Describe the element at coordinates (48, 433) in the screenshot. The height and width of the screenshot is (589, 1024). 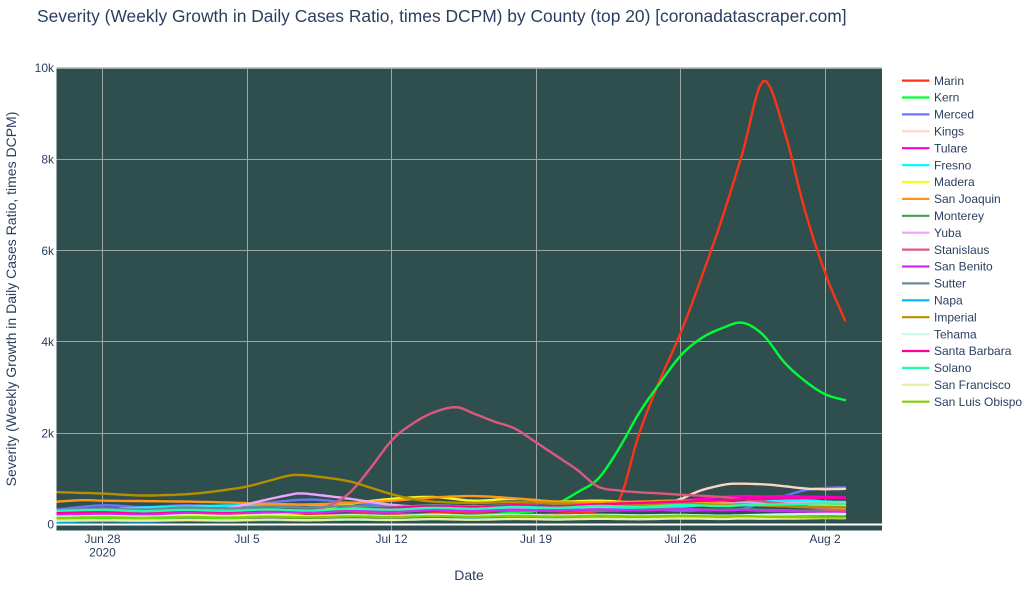
I see `svg-text: 2k` at that location.